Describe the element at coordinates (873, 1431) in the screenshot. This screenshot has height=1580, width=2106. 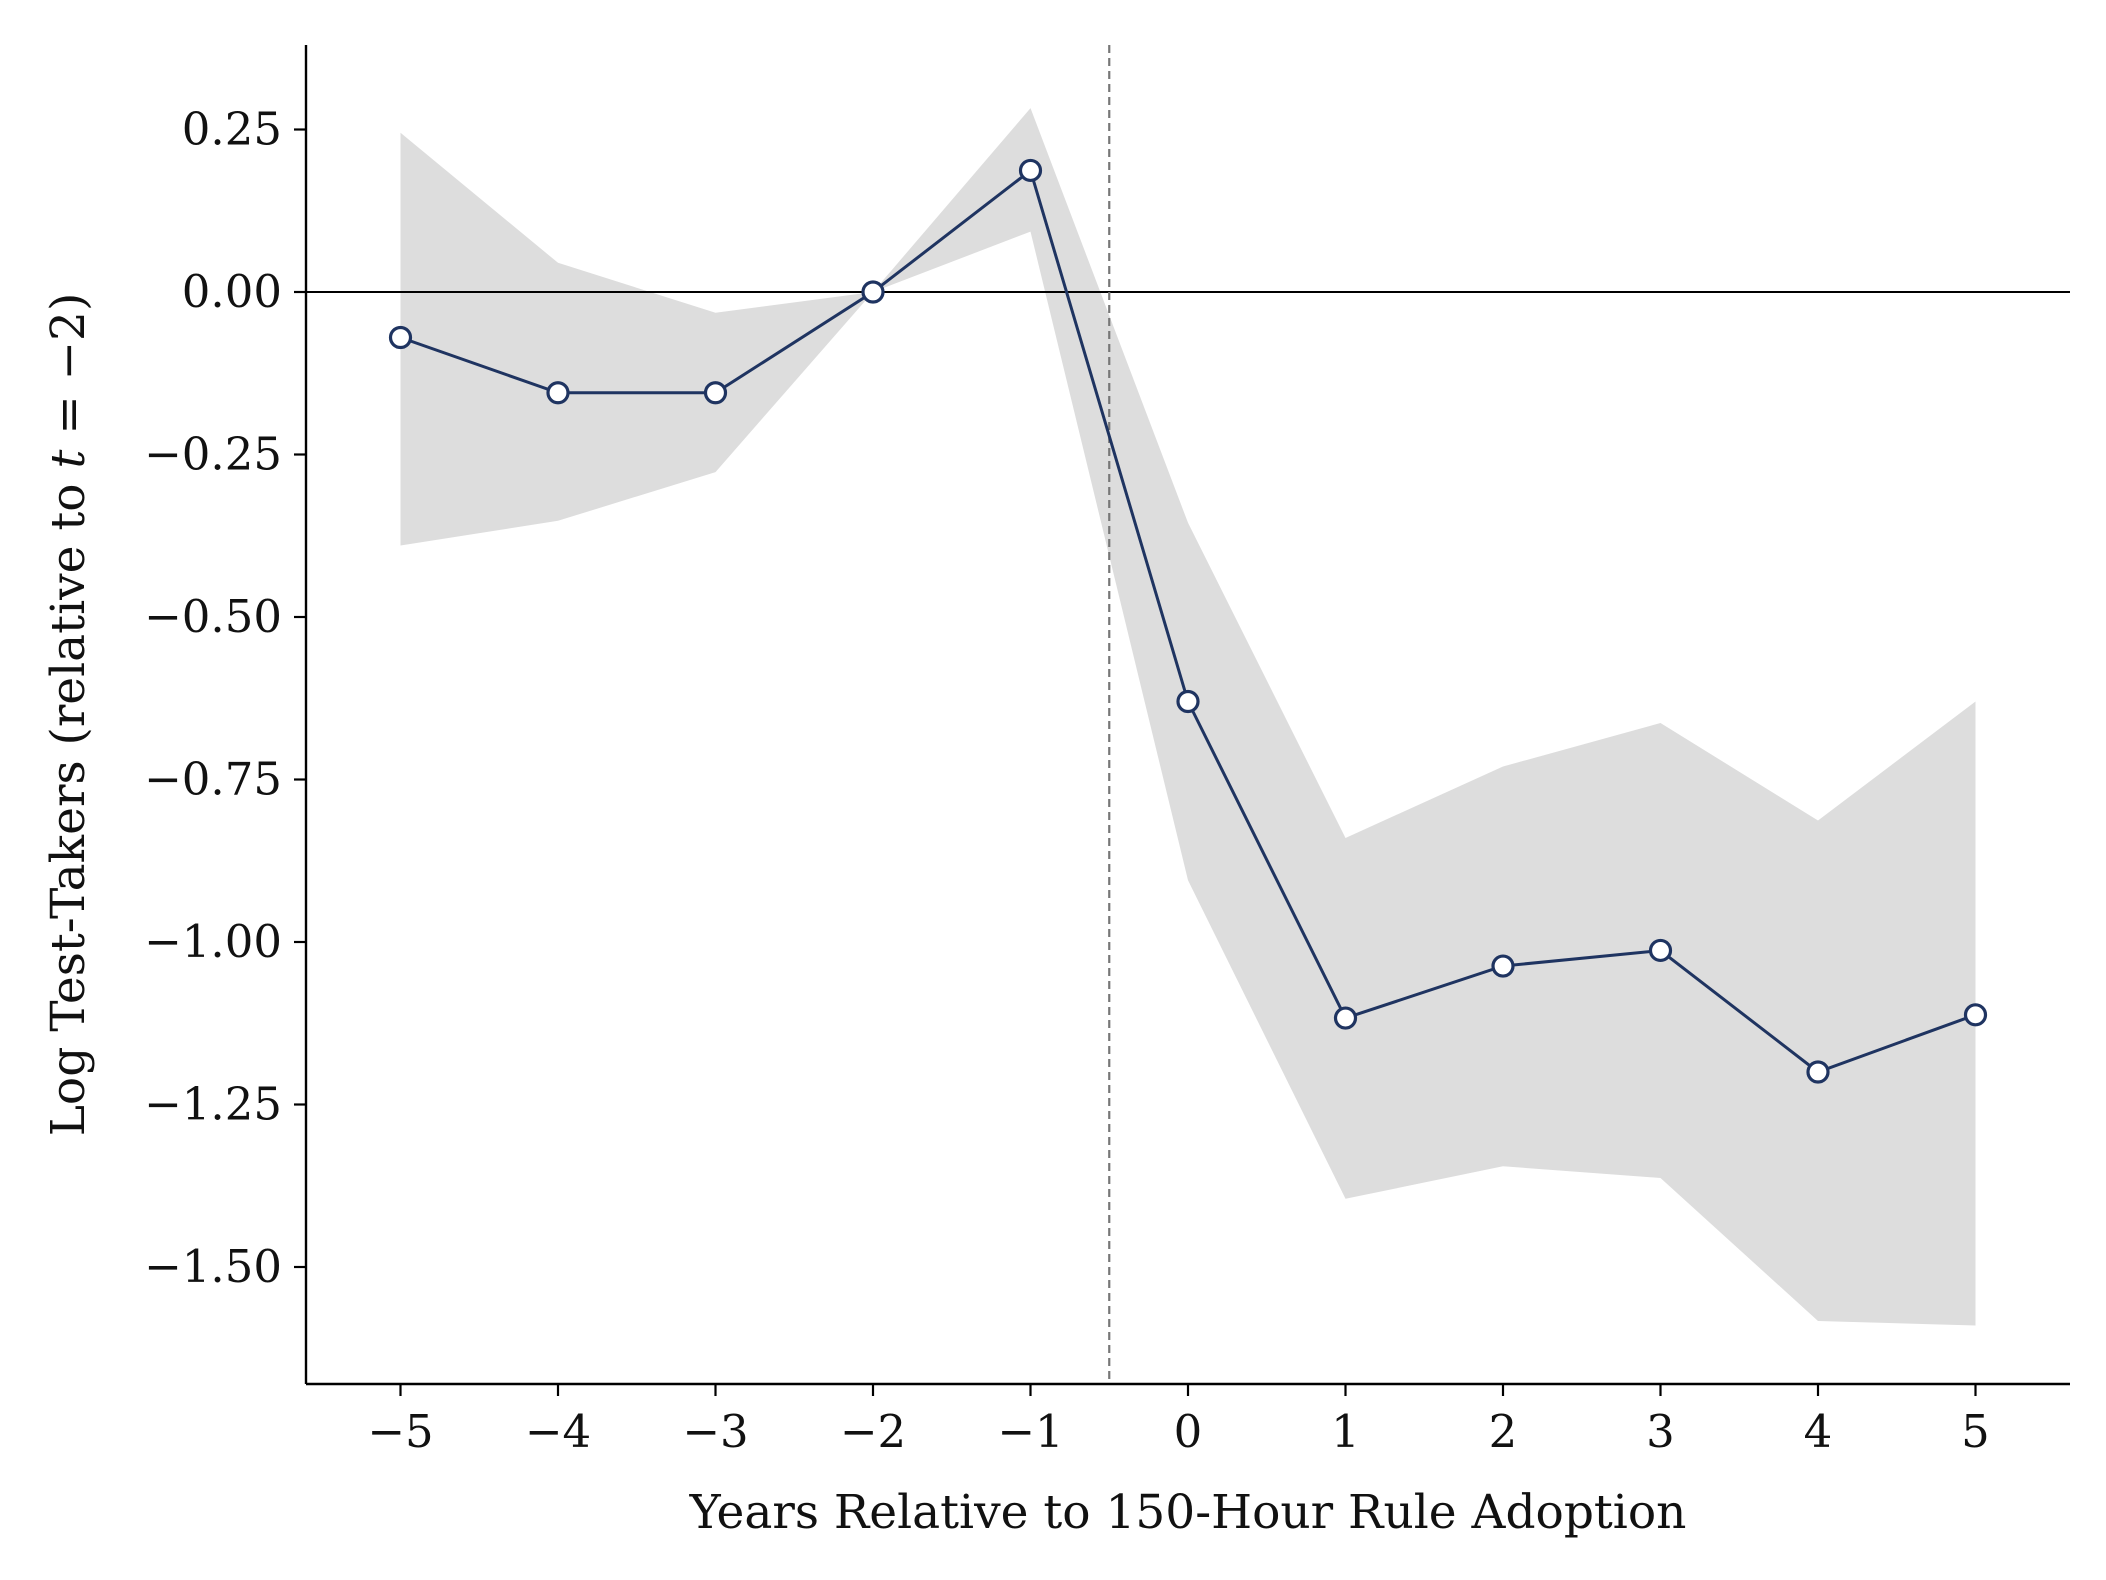
I see `x-tick-label: −2` at that location.